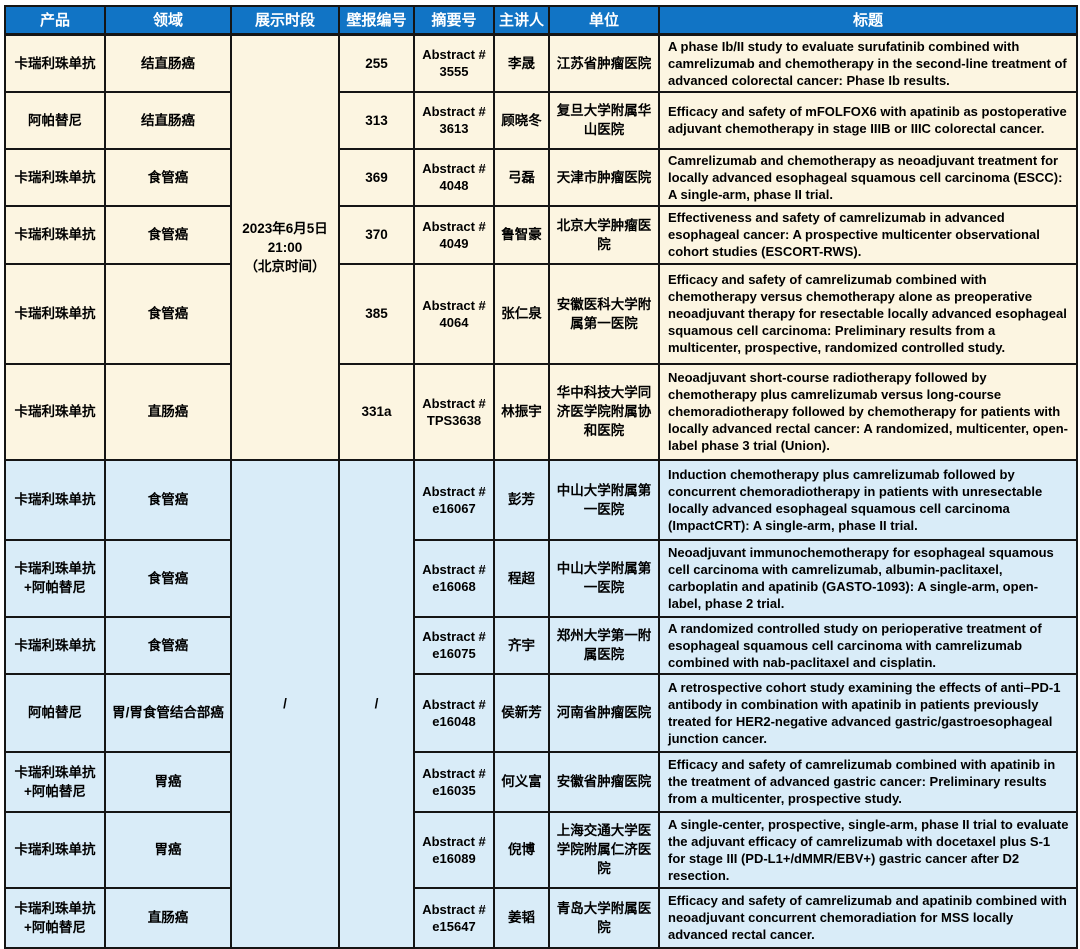 This screenshot has width=1080, height=949. What do you see at coordinates (604, 781) in the screenshot?
I see `cell-institution: 安徽省肿瘤医院` at bounding box center [604, 781].